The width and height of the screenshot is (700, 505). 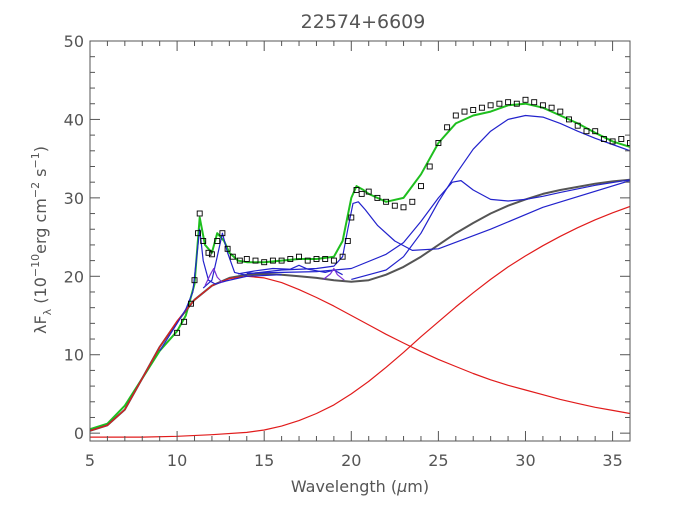 I want to click on x-label-mu: μ, so click(x=401, y=486).